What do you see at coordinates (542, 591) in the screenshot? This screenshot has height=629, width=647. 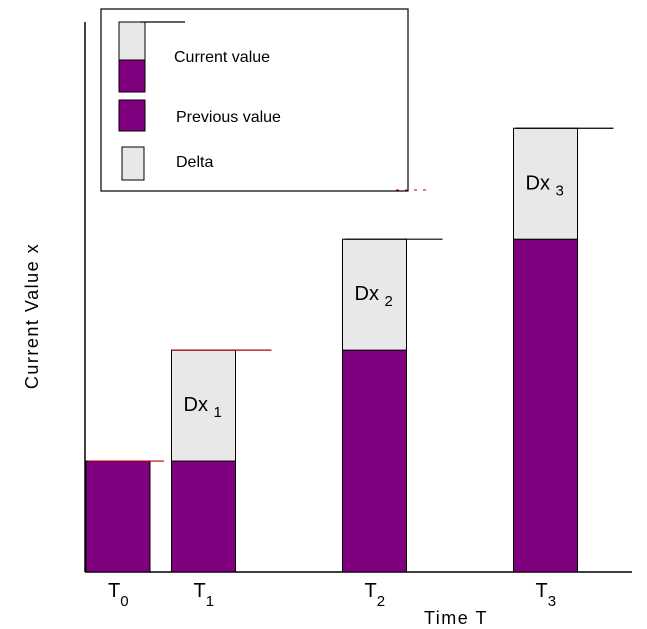 I see `x-tick-main-3: T` at bounding box center [542, 591].